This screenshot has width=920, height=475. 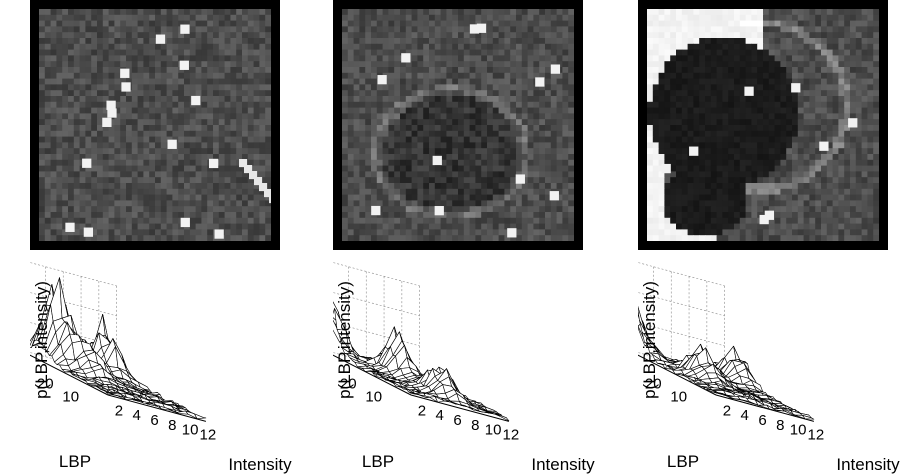 What do you see at coordinates (421, 361) in the screenshot?
I see `surface-mesh` at bounding box center [421, 361].